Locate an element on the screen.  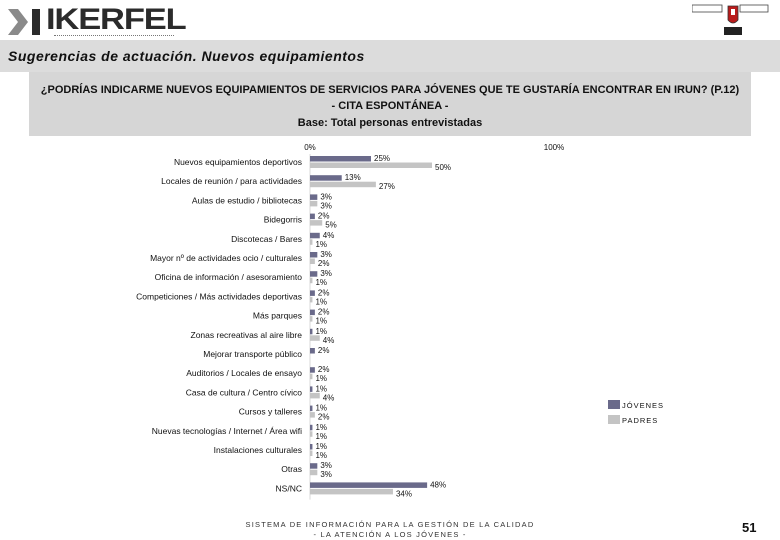
data-label: 50% is located at coordinates (443, 167).